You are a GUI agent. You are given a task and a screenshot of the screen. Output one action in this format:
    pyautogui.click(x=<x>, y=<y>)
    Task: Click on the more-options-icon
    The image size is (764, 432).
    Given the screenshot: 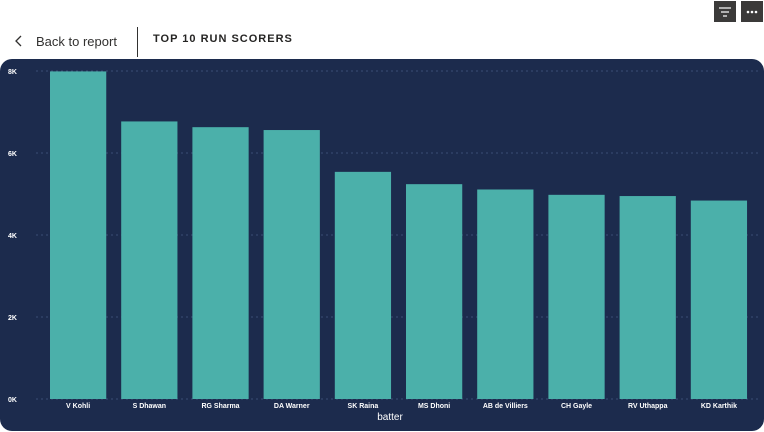 What is the action you would take?
    pyautogui.click(x=752, y=11)
    